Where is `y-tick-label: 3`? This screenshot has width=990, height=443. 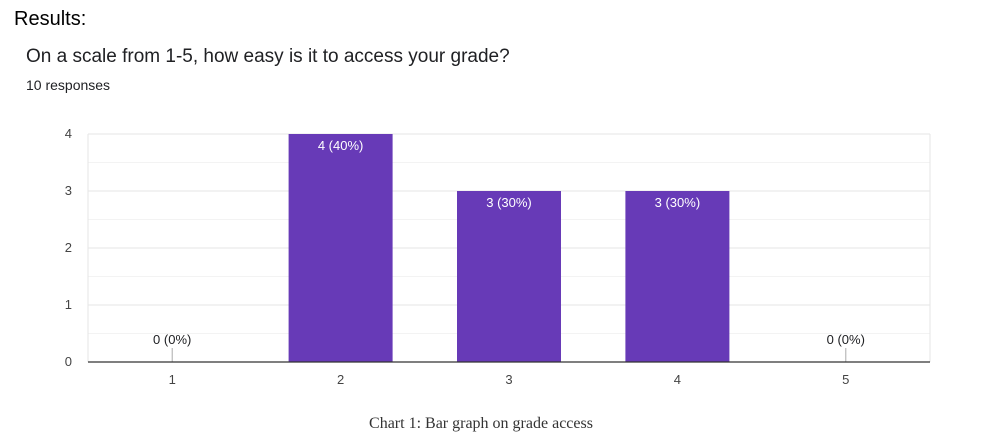 y-tick-label: 3 is located at coordinates (68, 190).